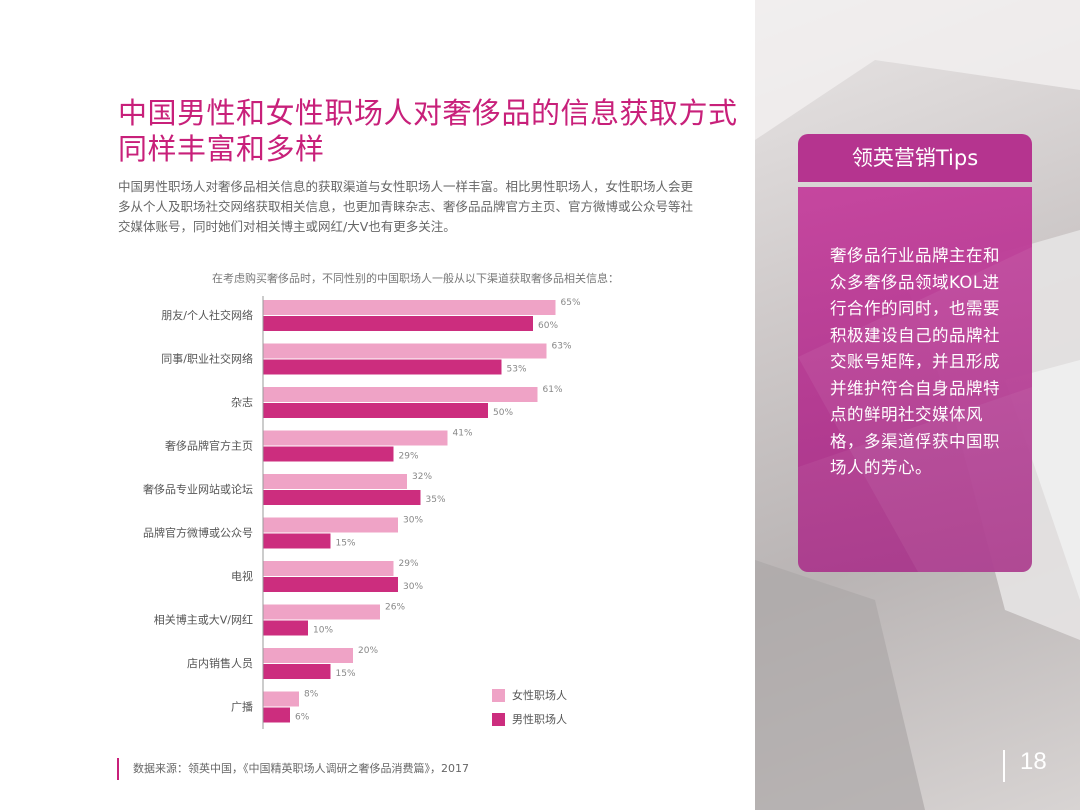 Image resolution: width=1080 pixels, height=810 pixels. I want to click on legend-swatch-female, so click(498, 695).